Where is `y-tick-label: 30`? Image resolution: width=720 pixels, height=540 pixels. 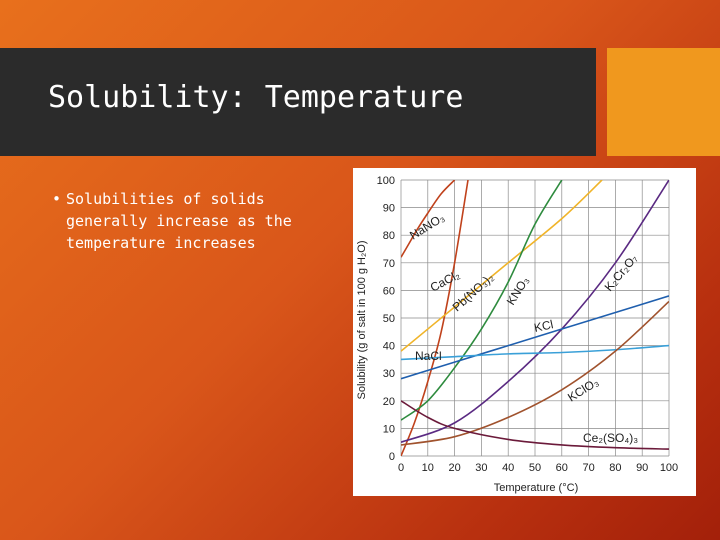
y-tick-label: 30 is located at coordinates (389, 374).